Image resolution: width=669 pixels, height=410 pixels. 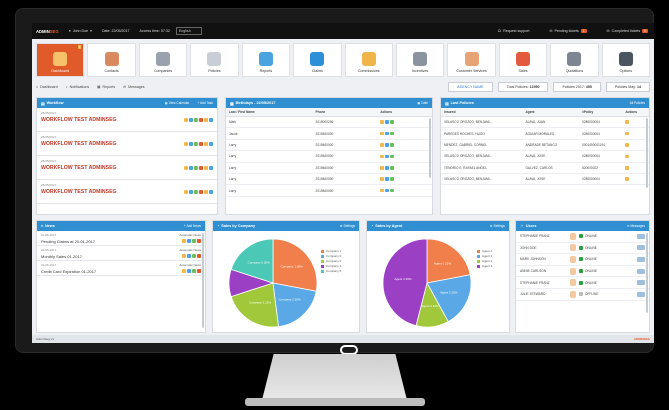 What do you see at coordinates (582, 260) in the screenshot?
I see `user-row: MARK JOHNSON ONLINE` at bounding box center [582, 260].